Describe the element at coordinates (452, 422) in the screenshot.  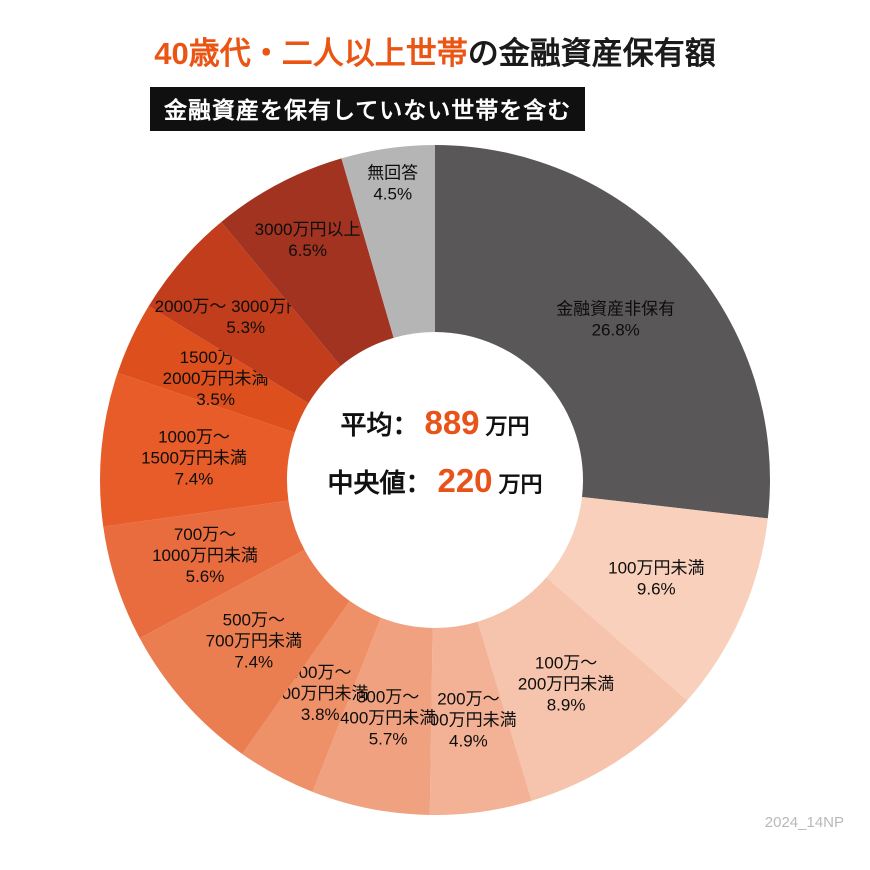
I see `average-value: 889` at that location.